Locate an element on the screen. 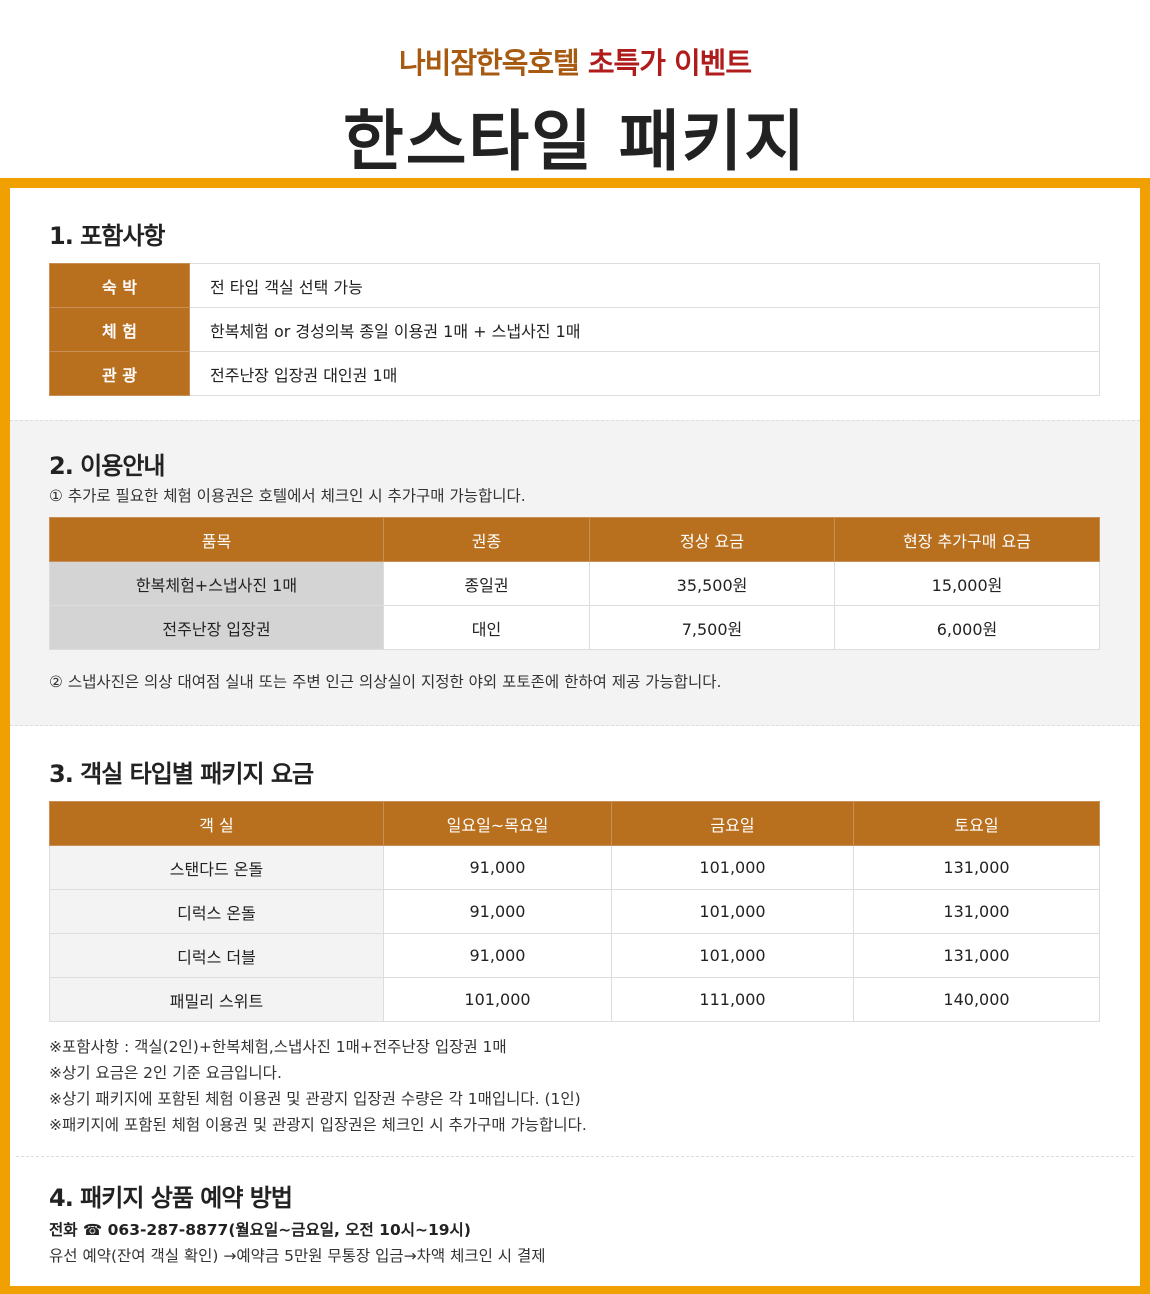 The image size is (1150, 1294). cell: 패밀리 스위트 is located at coordinates (216, 999).